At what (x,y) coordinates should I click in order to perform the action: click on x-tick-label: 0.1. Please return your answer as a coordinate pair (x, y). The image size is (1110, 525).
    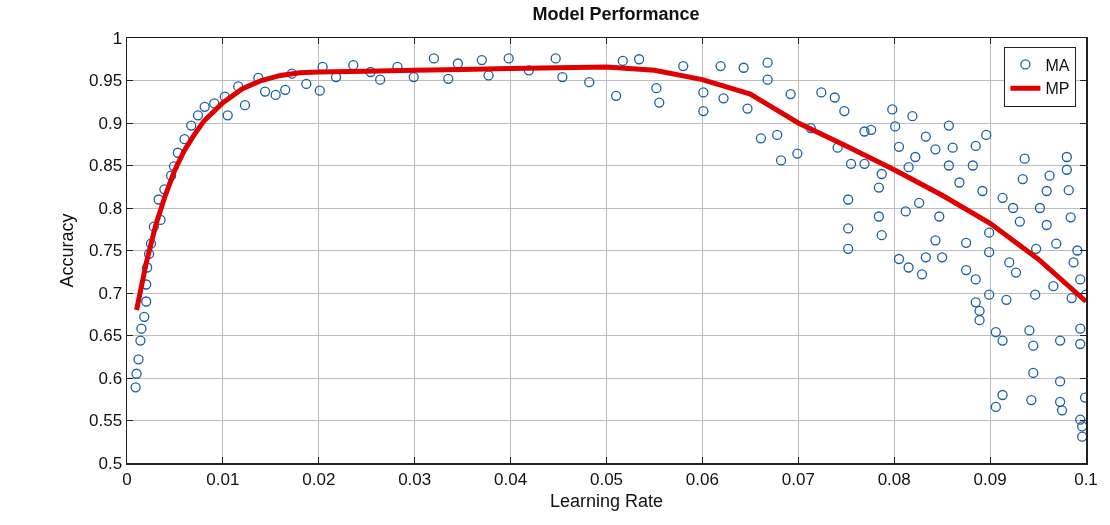
    Looking at the image, I should click on (1086, 479).